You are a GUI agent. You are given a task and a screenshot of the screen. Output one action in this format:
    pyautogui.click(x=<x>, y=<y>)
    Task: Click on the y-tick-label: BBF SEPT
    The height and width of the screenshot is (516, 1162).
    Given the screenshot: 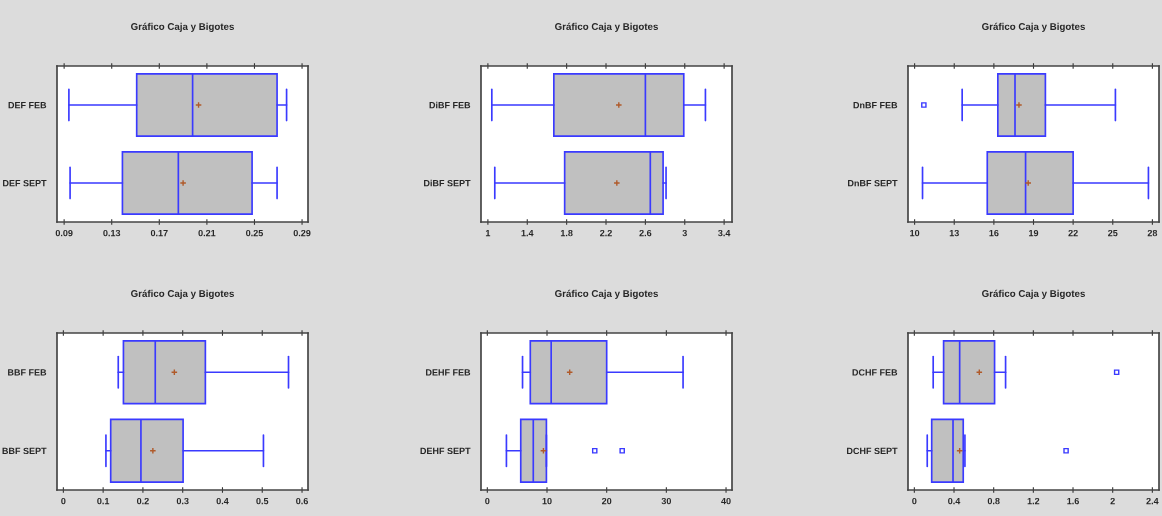 What is the action you would take?
    pyautogui.click(x=24, y=451)
    